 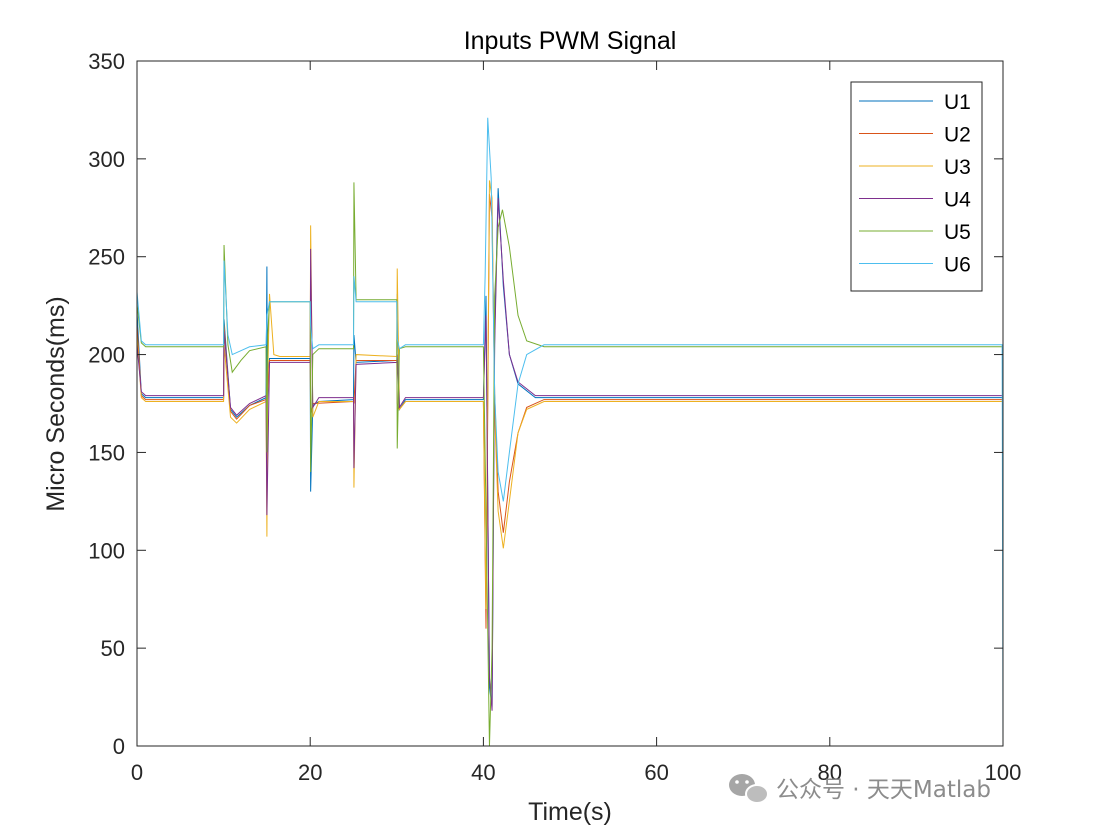 I want to click on legend-label-u5: U5, so click(x=957, y=232).